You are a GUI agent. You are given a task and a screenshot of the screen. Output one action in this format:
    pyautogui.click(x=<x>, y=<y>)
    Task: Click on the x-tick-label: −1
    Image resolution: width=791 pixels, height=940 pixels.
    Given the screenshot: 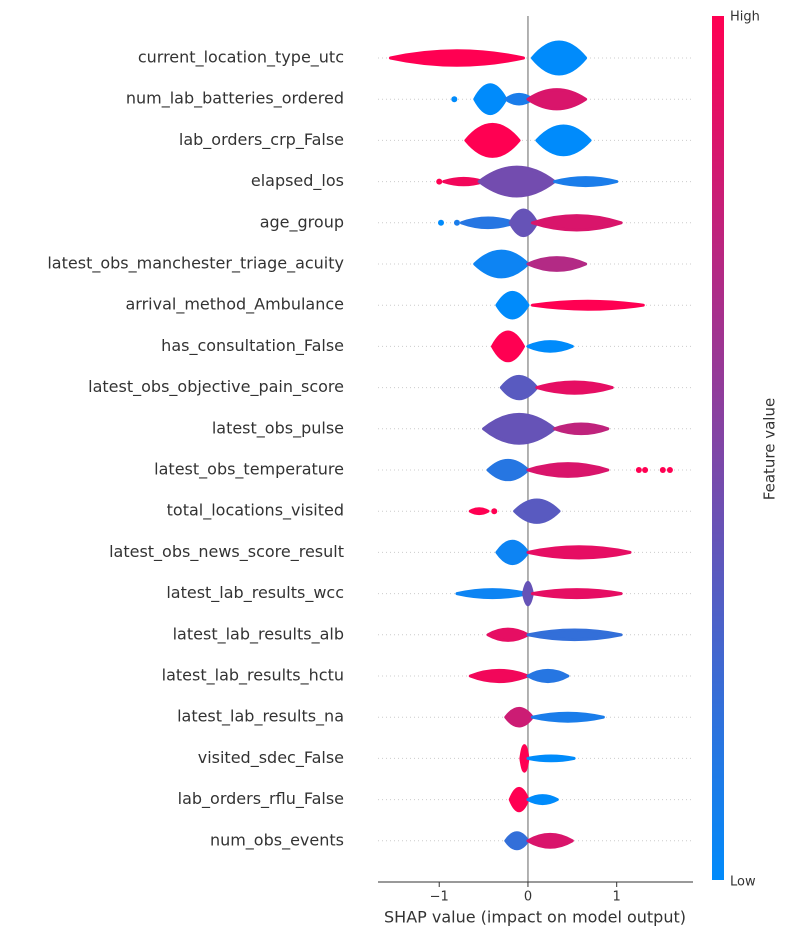 What is the action you would take?
    pyautogui.click(x=439, y=897)
    